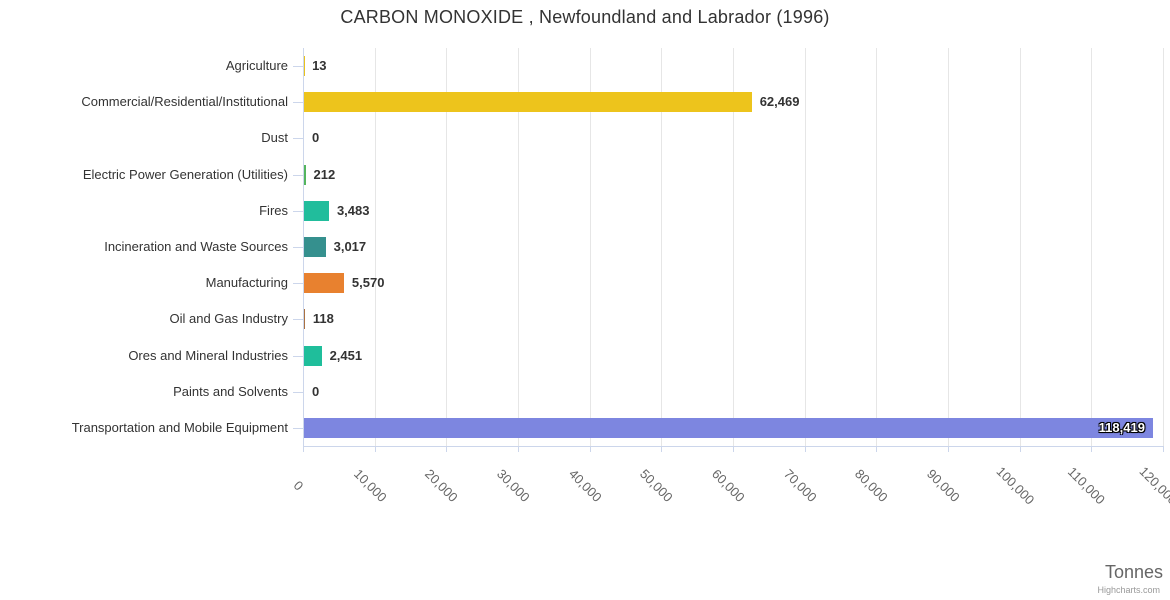 Image resolution: width=1170 pixels, height=600 pixels. I want to click on x-axis-tick-label: 20,000, so click(442, 485).